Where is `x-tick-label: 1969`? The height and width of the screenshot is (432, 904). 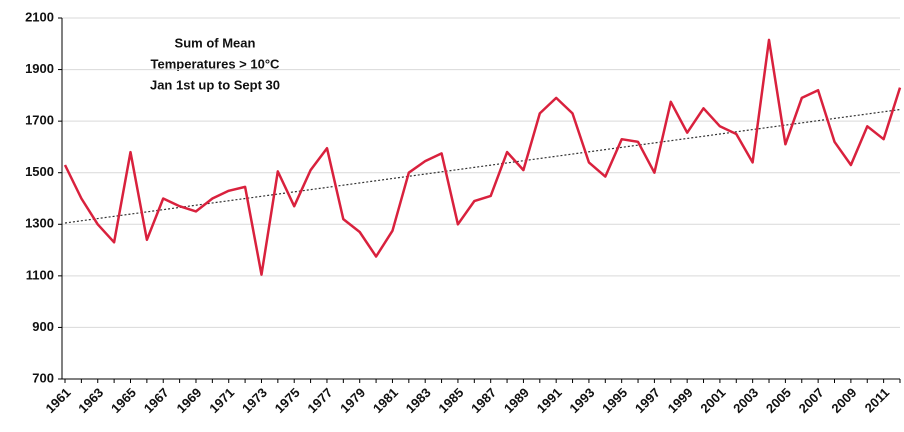
x-tick-label: 1969 is located at coordinates (188, 400).